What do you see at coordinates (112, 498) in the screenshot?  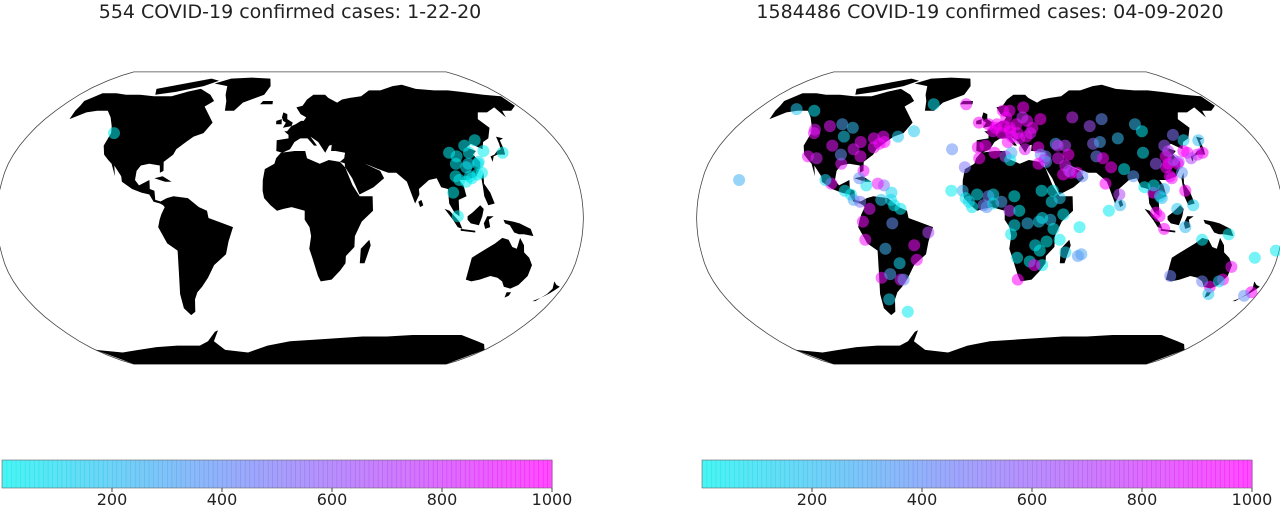 I see `colorbar-tick-label: 200` at bounding box center [112, 498].